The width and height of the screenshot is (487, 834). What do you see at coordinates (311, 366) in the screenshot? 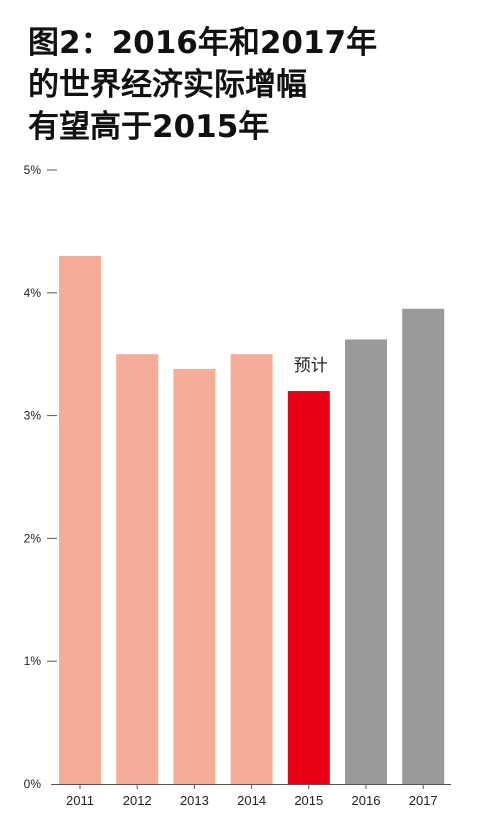
I see `annotation-forecast: 预计` at bounding box center [311, 366].